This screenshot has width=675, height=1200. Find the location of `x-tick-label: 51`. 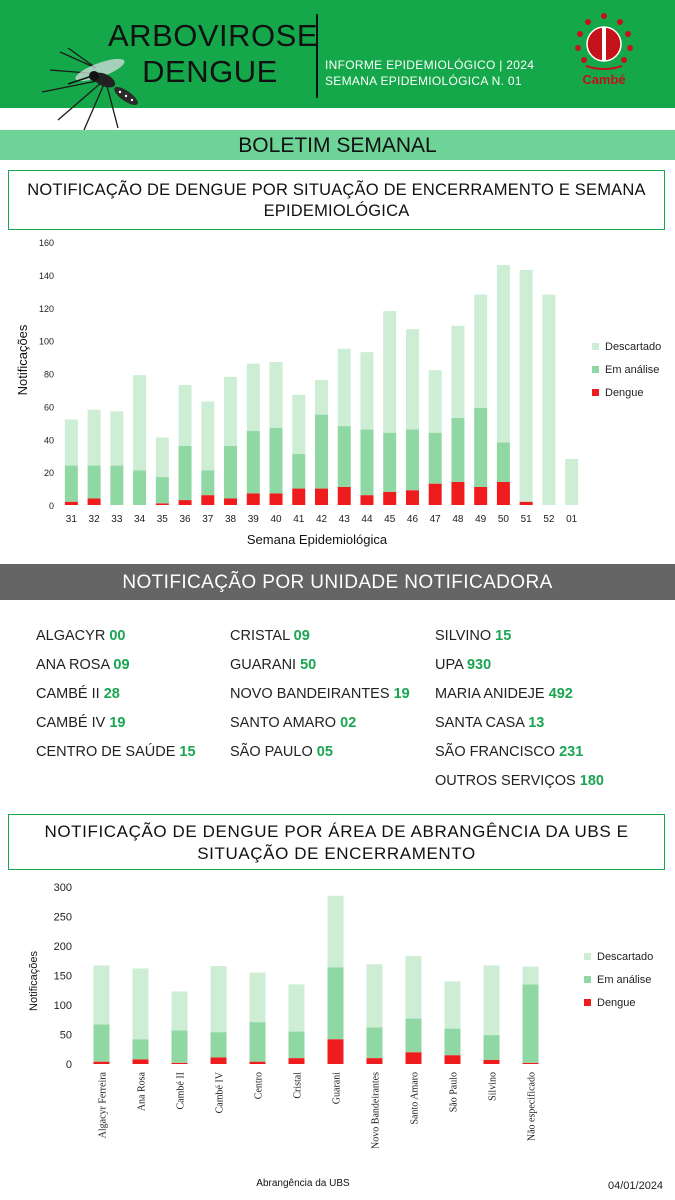

x-tick-label: 51 is located at coordinates (527, 519).